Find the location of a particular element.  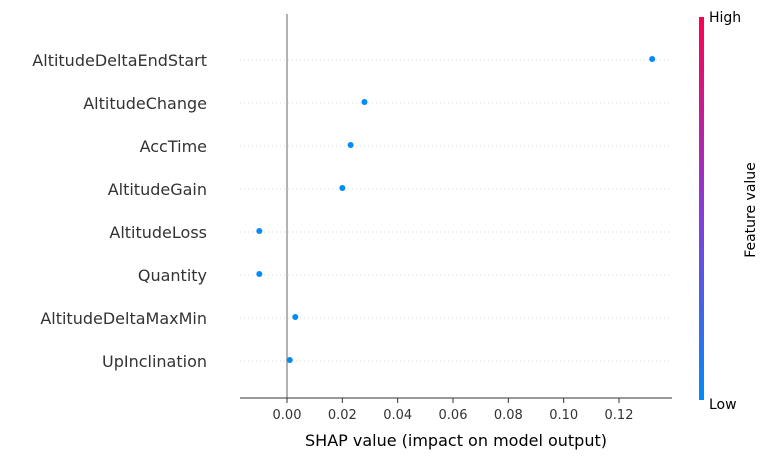

feature-label: AltitudeDeltaEndStart is located at coordinates (119, 60).